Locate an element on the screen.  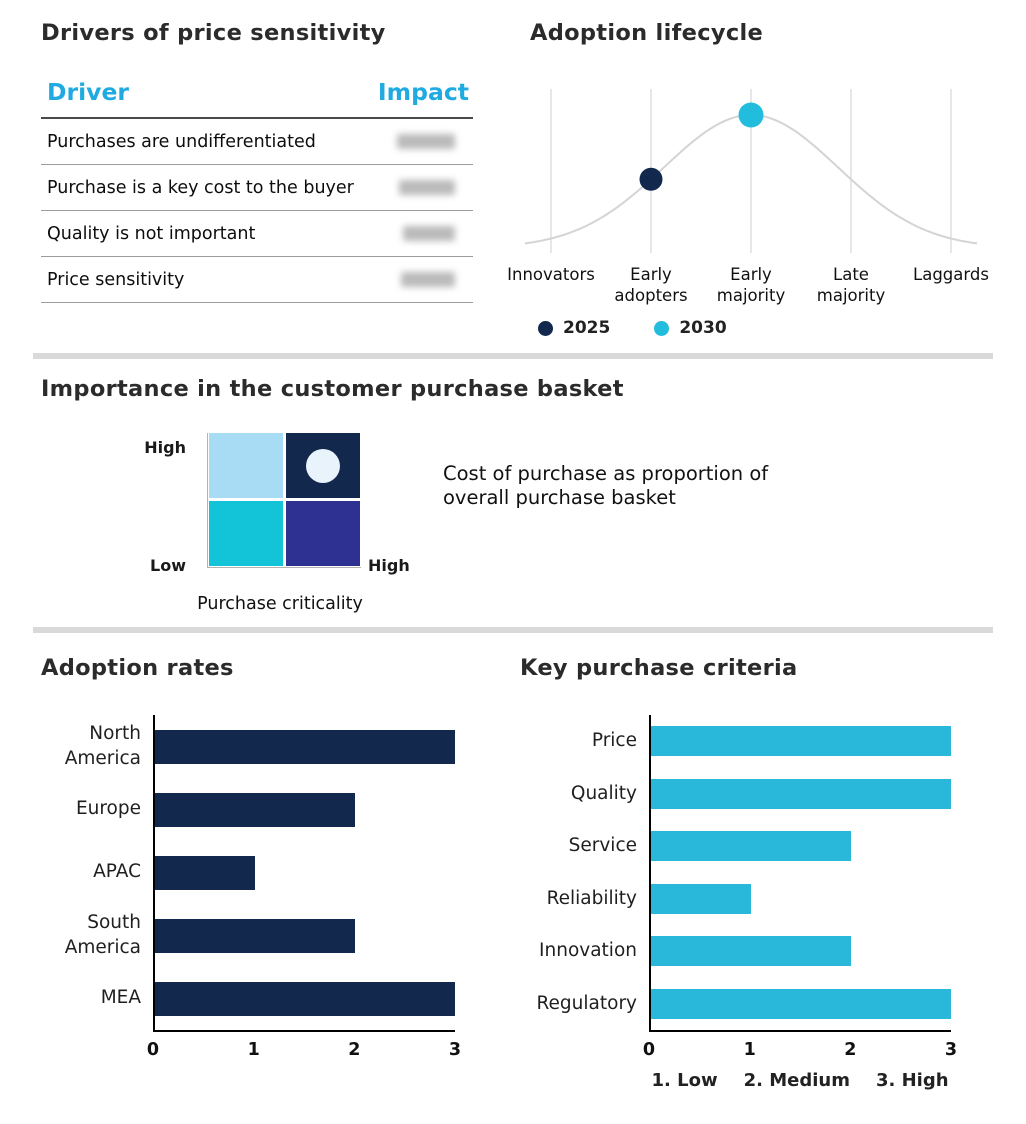
driver-cell: Price sensitivity is located at coordinates (116, 279).